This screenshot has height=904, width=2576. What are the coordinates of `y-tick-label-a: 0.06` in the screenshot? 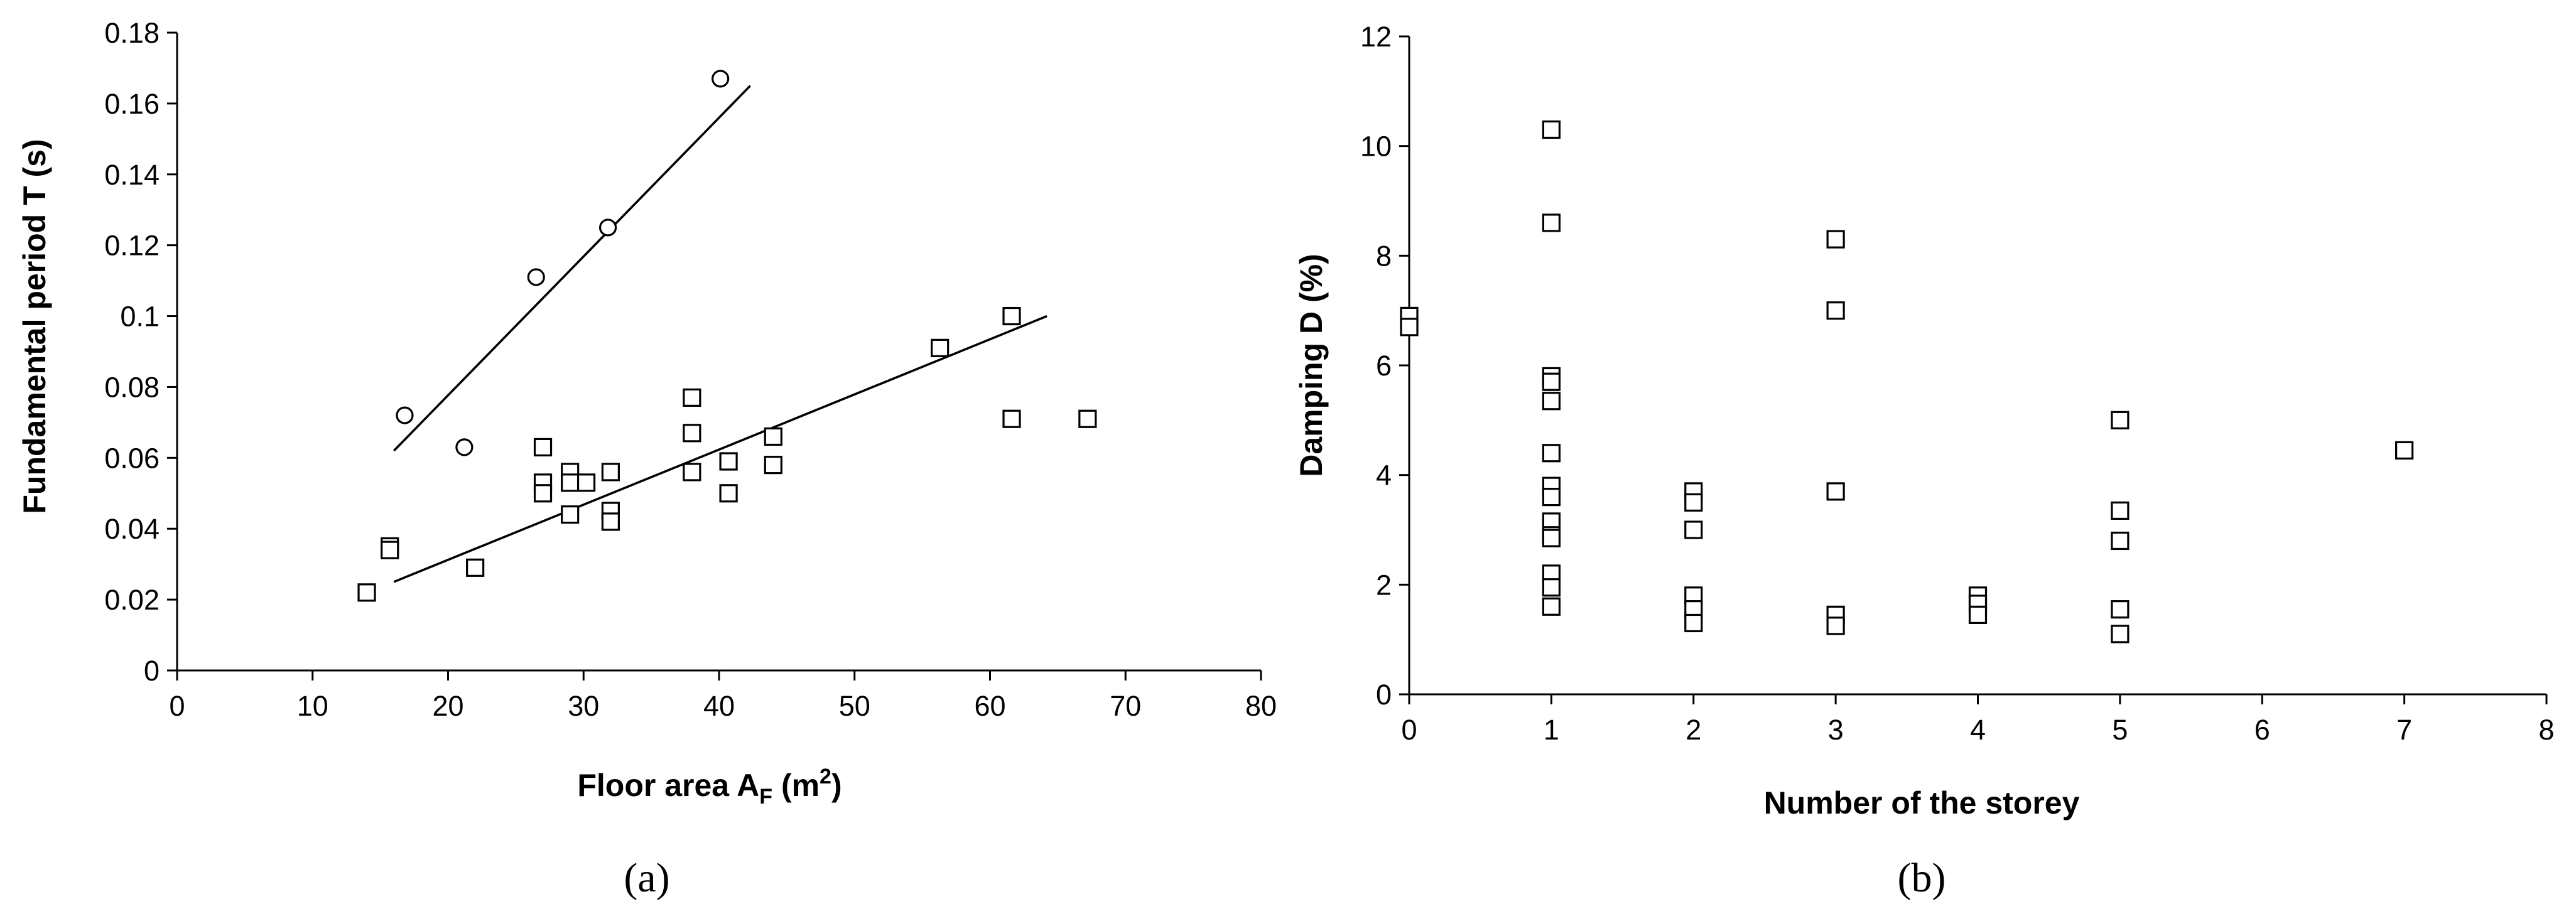 It's located at (132, 458).